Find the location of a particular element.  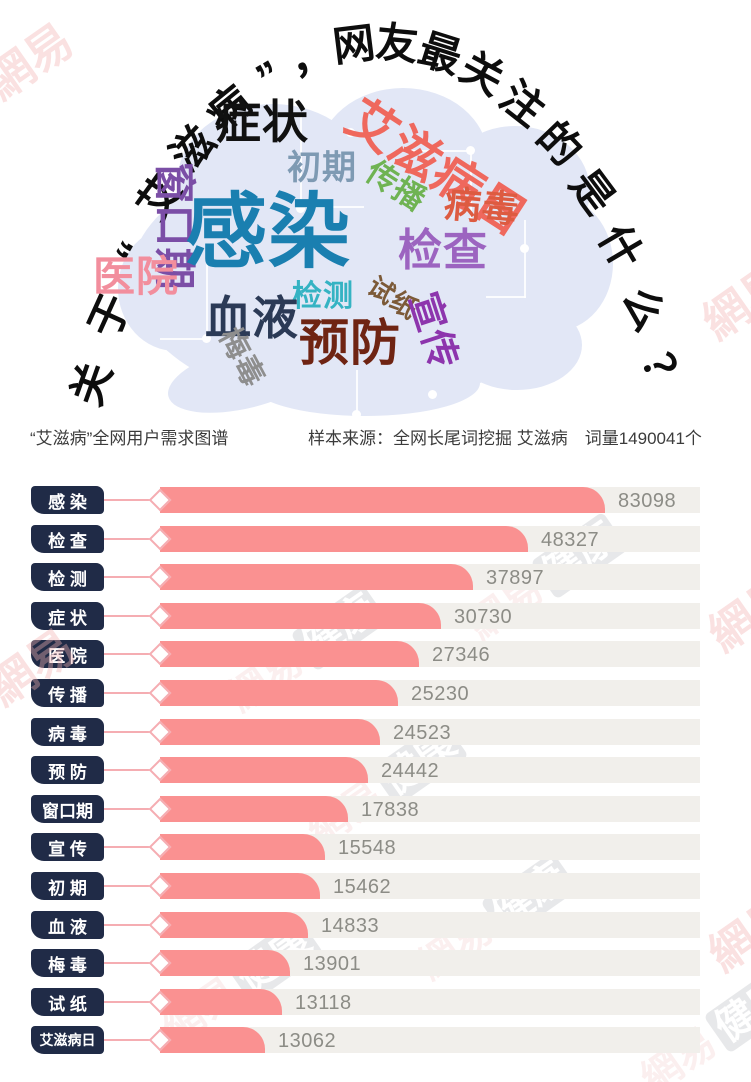

value-label: 27346 is located at coordinates (461, 655).